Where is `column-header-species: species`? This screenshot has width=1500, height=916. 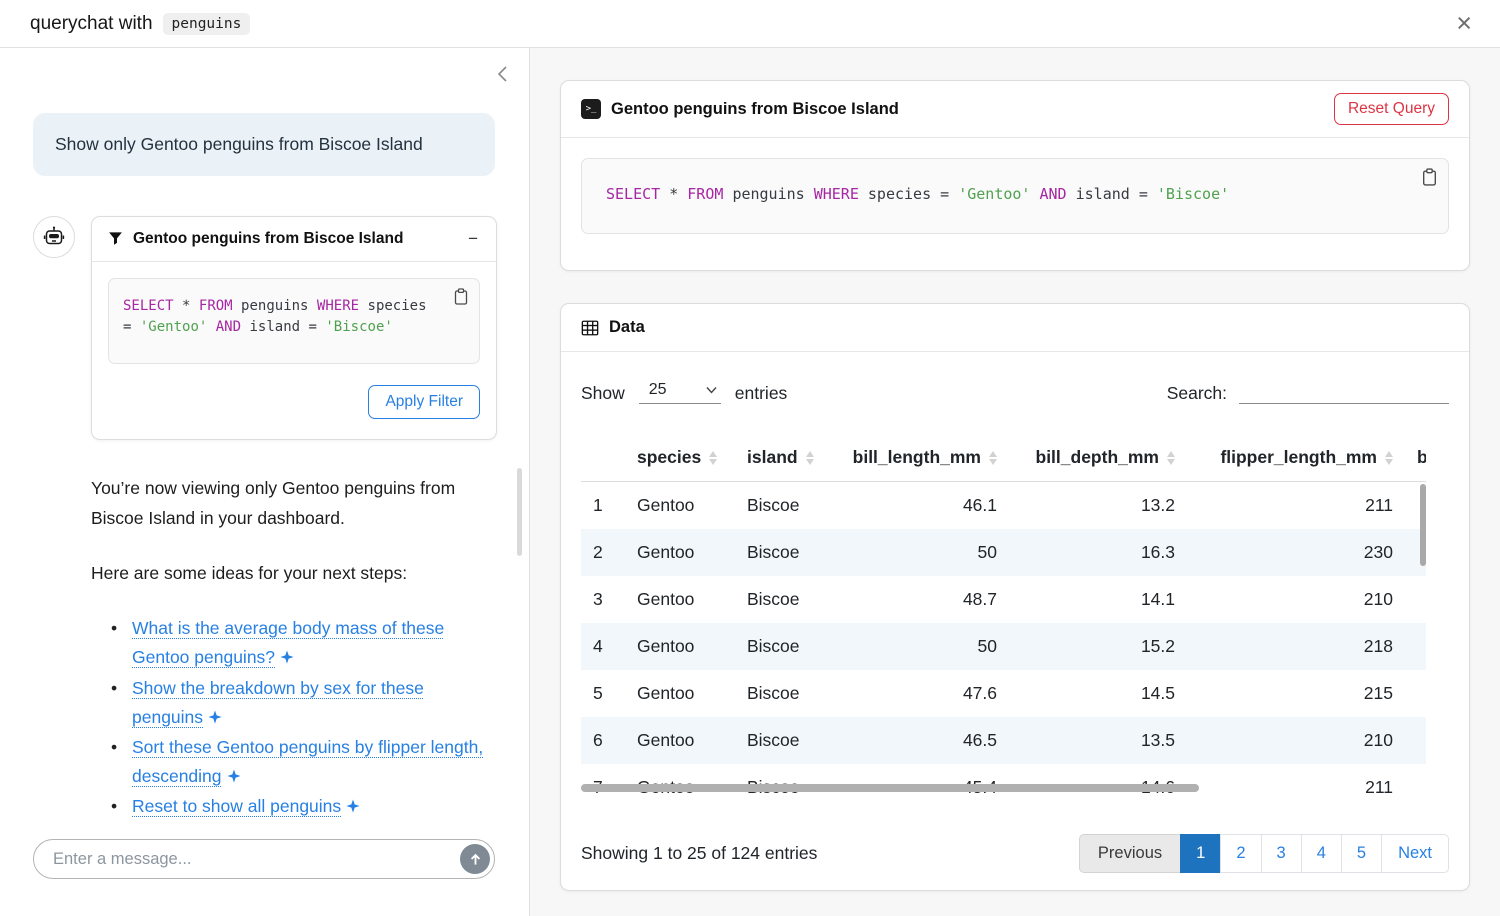
column-header-species: species is located at coordinates (680, 459).